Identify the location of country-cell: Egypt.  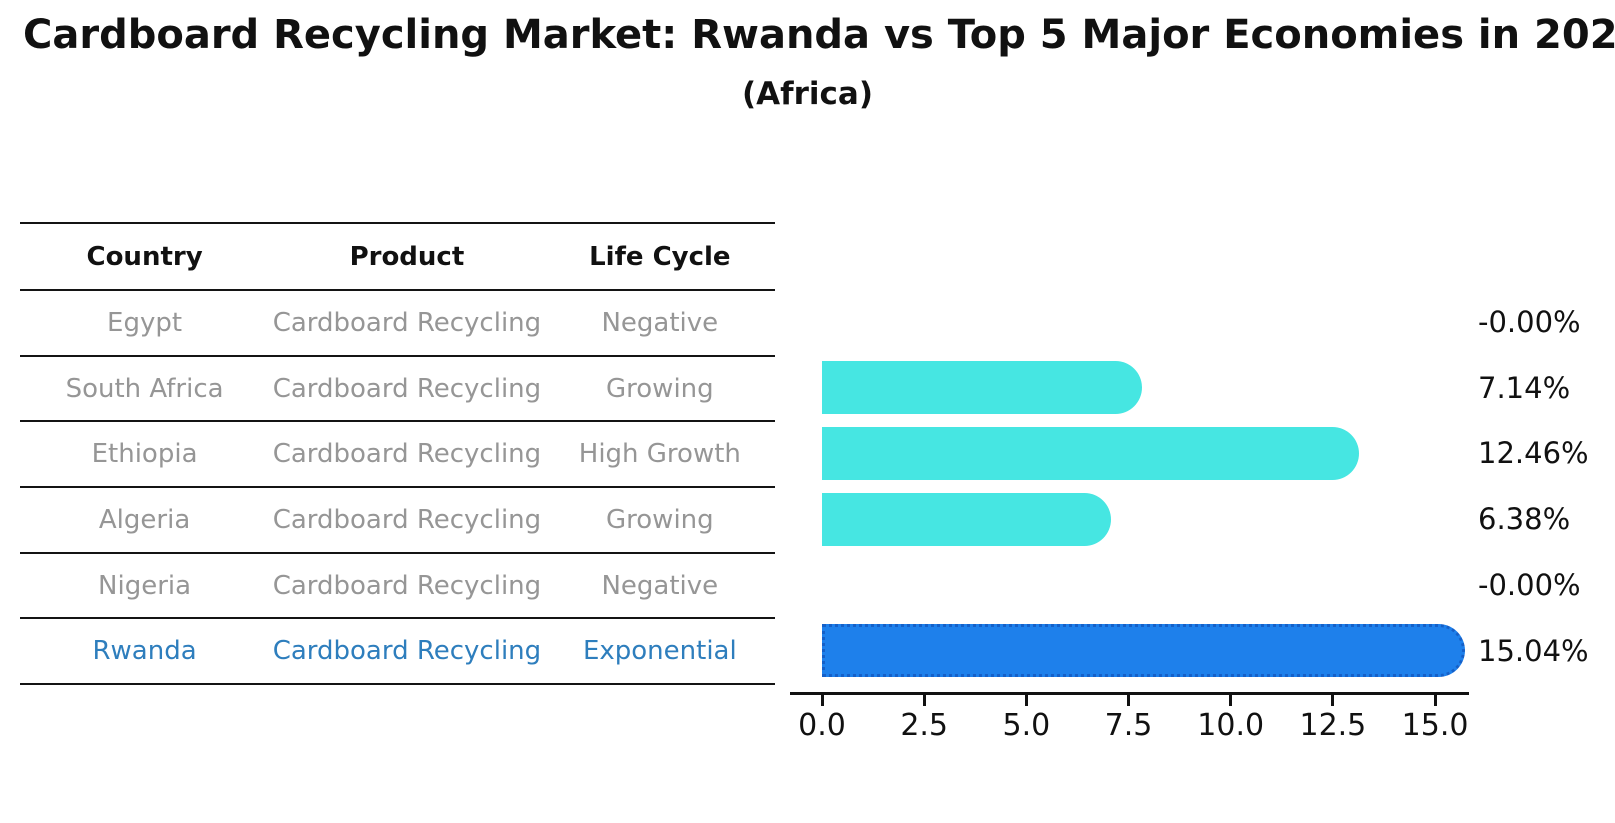
(145, 322).